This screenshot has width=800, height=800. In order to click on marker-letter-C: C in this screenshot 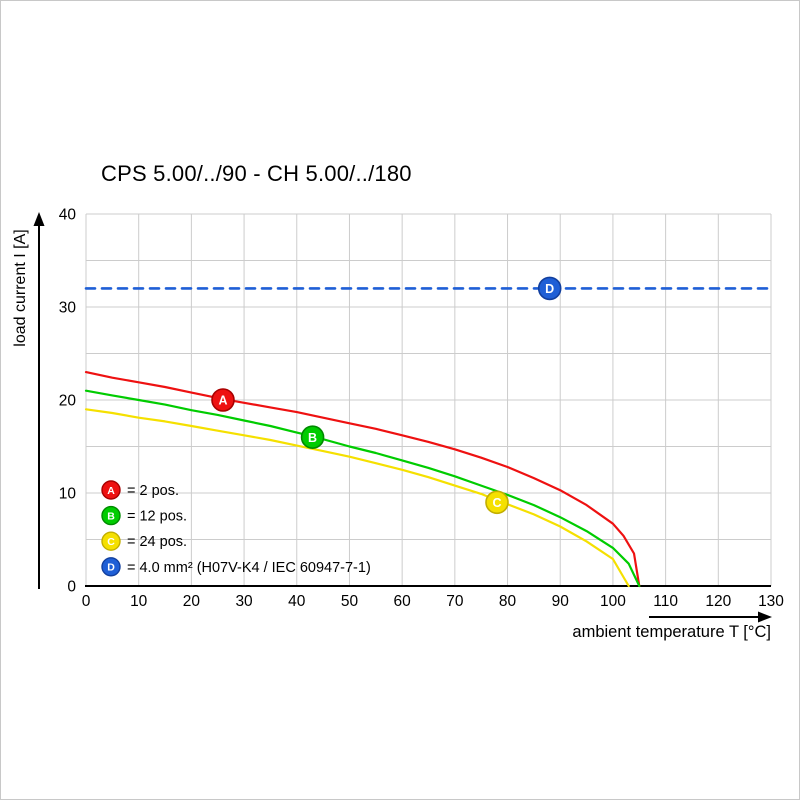, I will do `click(496, 503)`.